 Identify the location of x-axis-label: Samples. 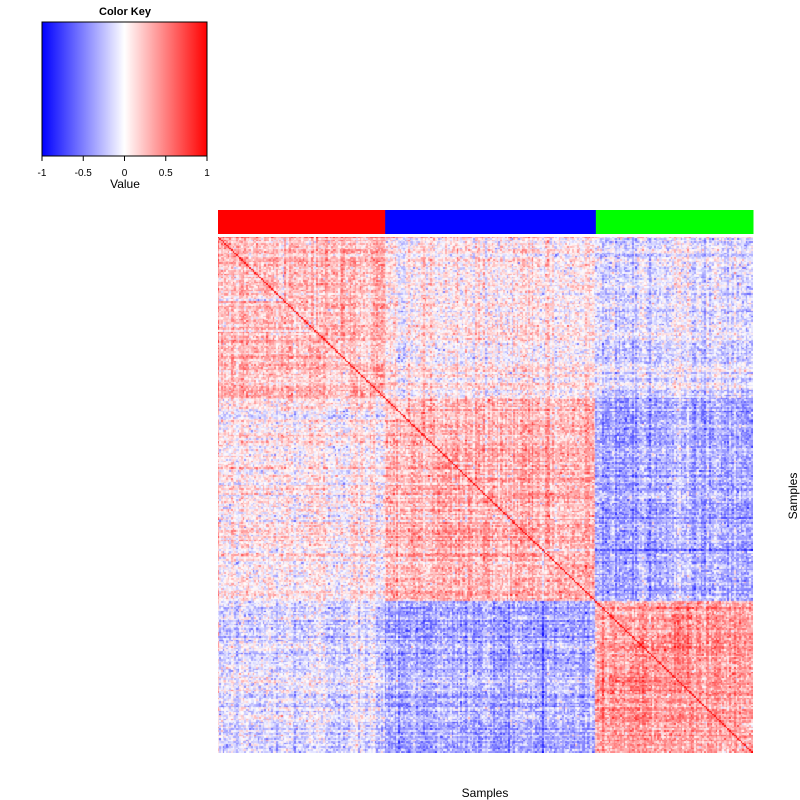
(485, 793).